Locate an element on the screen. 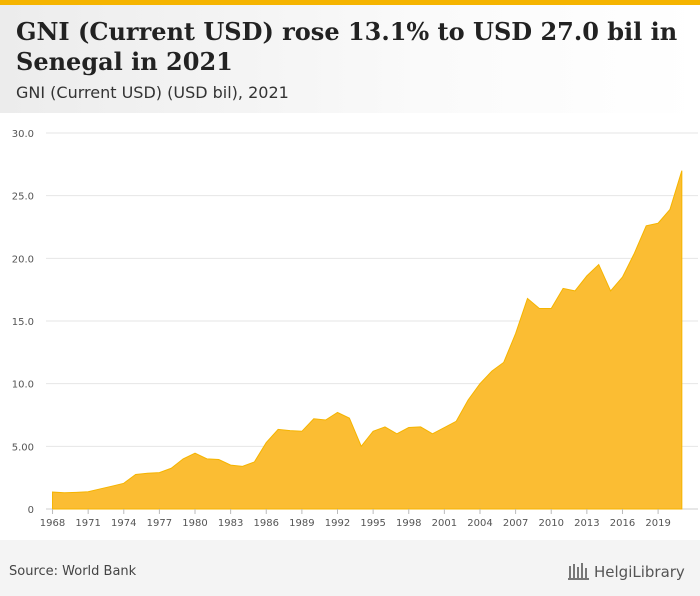 This screenshot has width=700, height=596. accent-bar is located at coordinates (350, 2).